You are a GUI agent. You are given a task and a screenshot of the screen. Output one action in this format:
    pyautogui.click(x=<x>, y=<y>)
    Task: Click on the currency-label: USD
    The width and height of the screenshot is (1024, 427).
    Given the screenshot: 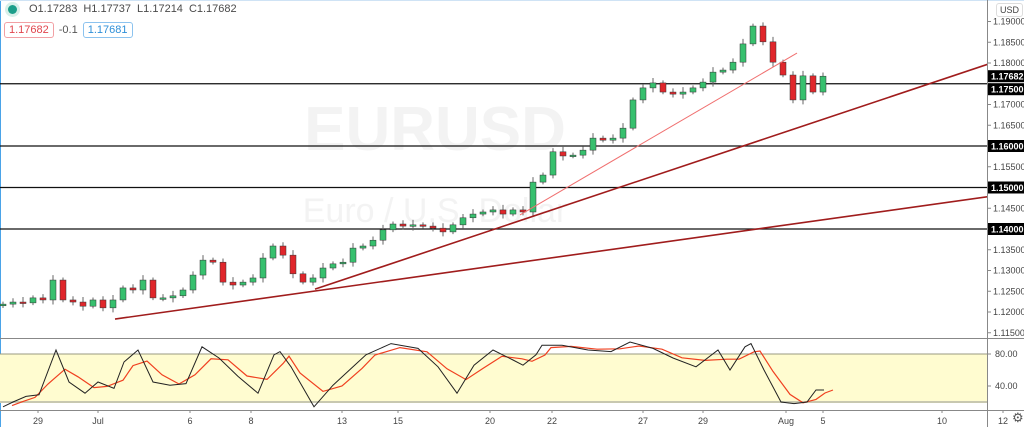 What is the action you would take?
    pyautogui.click(x=1010, y=10)
    